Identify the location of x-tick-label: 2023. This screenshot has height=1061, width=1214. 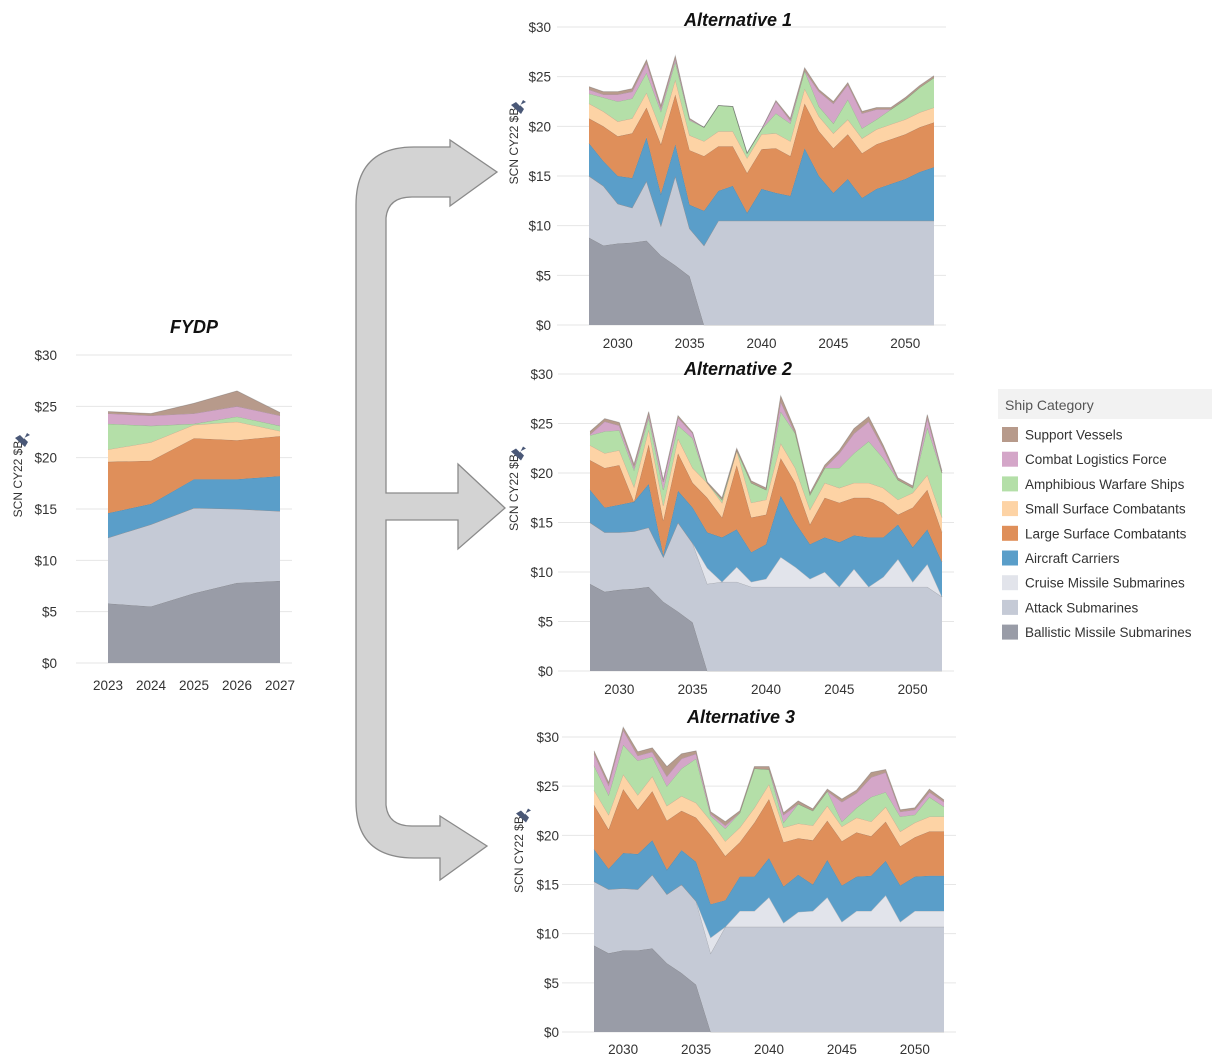
(108, 685).